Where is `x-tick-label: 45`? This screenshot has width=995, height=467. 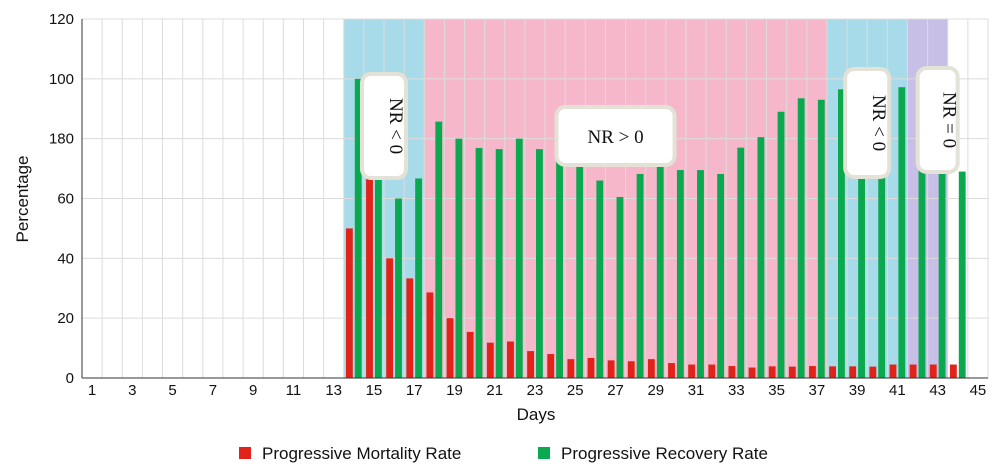 x-tick-label: 45 is located at coordinates (978, 390).